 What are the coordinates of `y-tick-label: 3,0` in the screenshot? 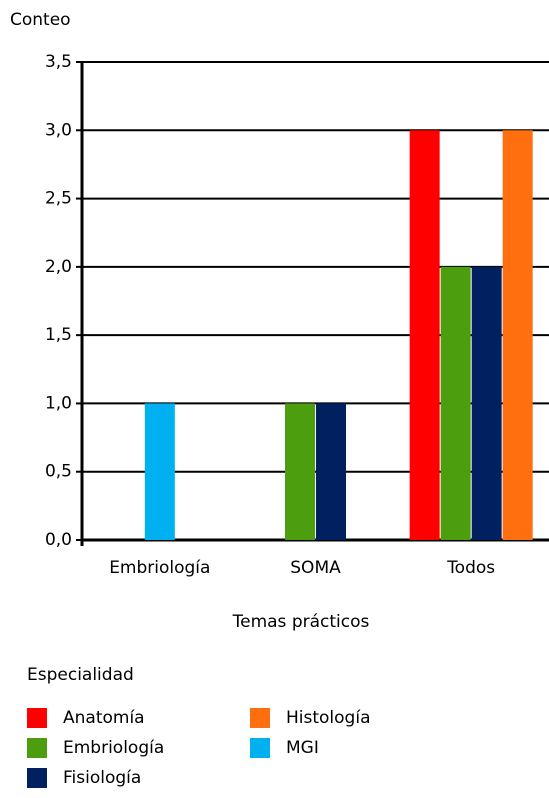 It's located at (58, 130).